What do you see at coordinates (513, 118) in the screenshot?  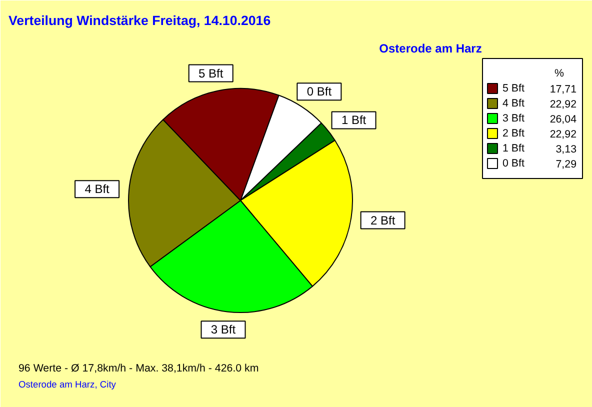 I see `legend-label: 3 Bft` at bounding box center [513, 118].